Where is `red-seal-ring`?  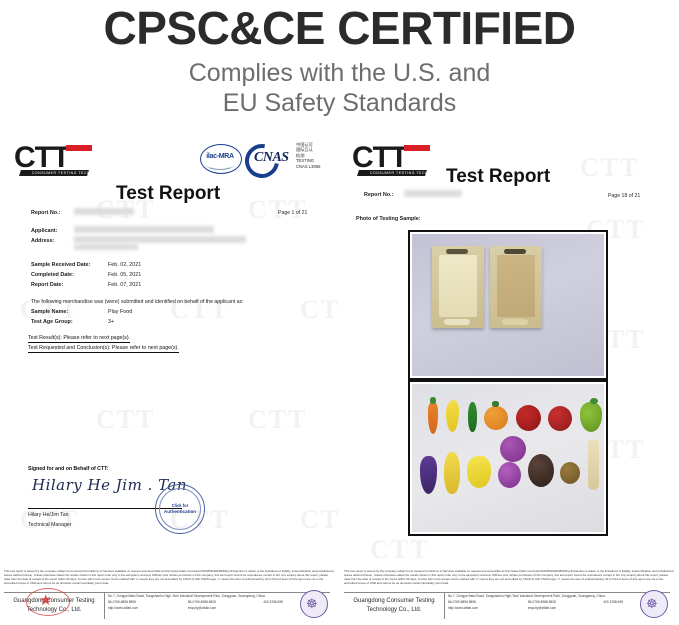
red-seal-ring is located at coordinates (48, 602).